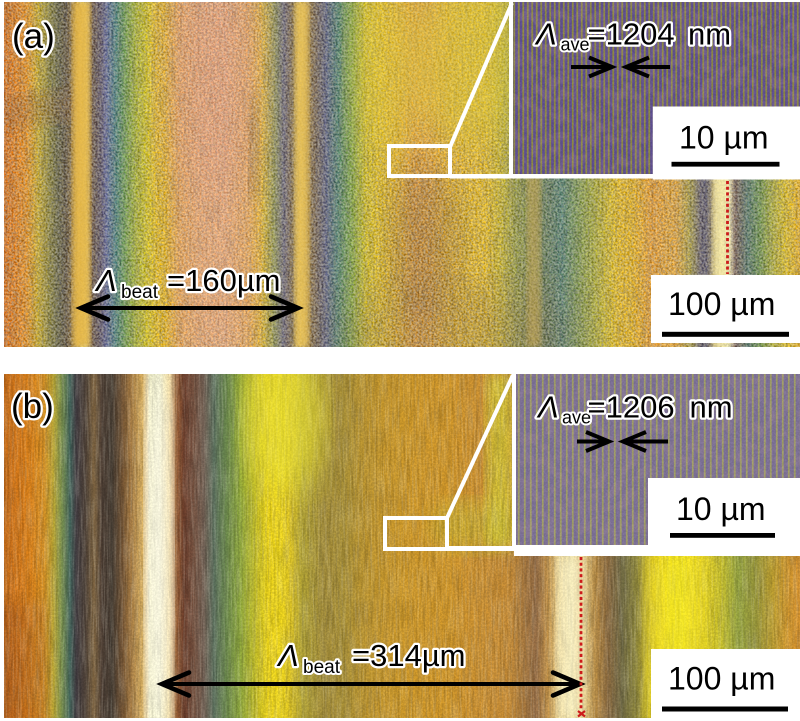 Image resolution: width=800 pixels, height=721 pixels. What do you see at coordinates (33, 36) in the screenshot?
I see `svg-text: (a)` at bounding box center [33, 36].